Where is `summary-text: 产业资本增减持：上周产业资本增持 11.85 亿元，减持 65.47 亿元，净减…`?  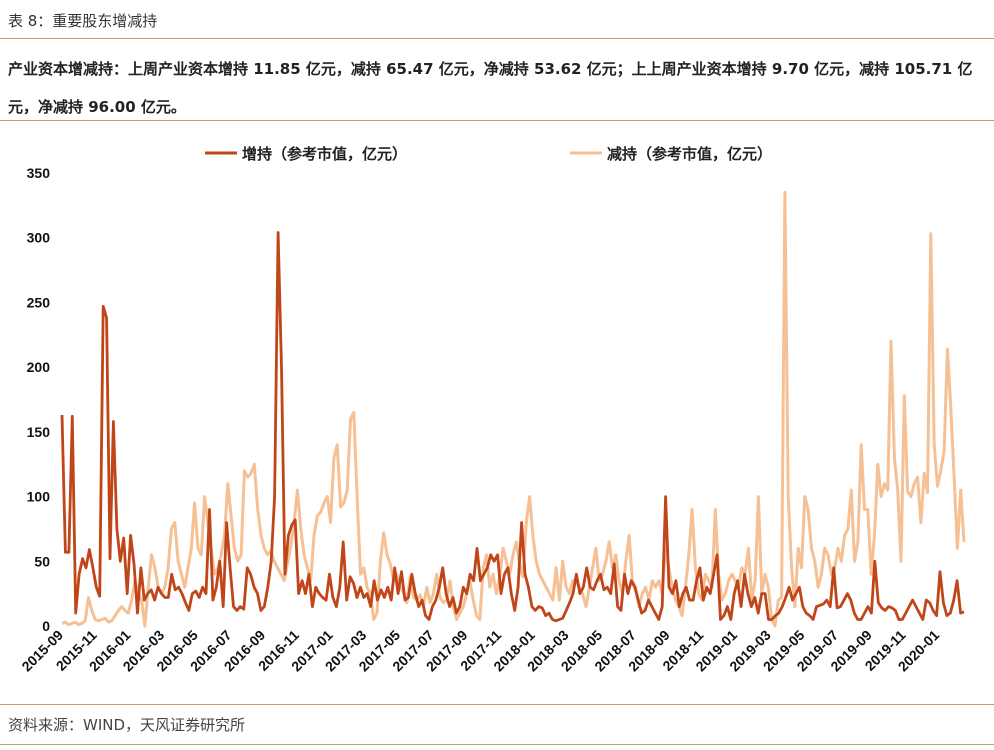
summary-text: 产业资本增减持：上周产业资本增持 11.85 亿元，减持 65.47 亿元，净减… is located at coordinates (490, 88).